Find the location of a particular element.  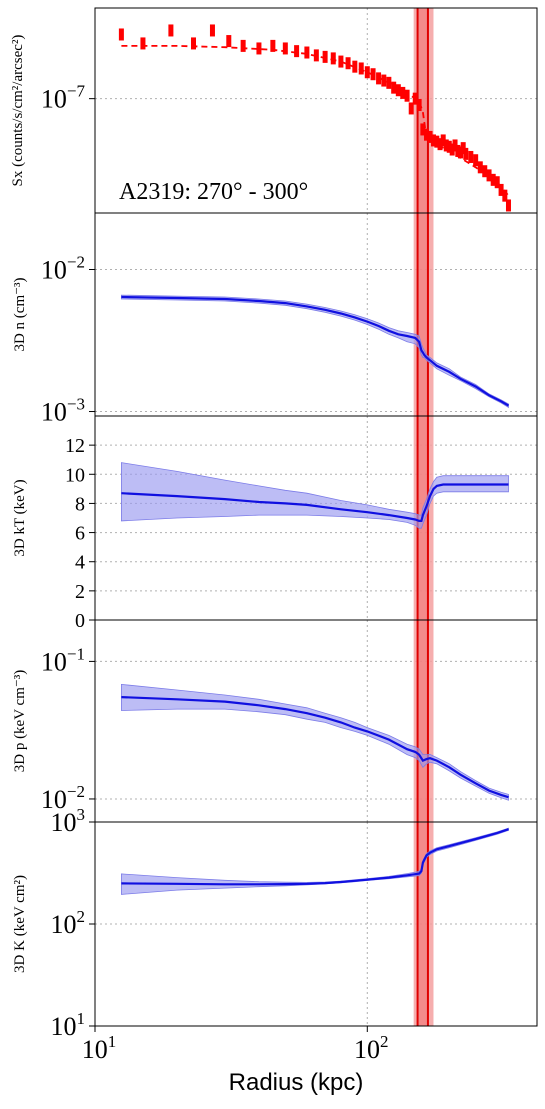

y-tick-label: 6 is located at coordinates (80, 534).